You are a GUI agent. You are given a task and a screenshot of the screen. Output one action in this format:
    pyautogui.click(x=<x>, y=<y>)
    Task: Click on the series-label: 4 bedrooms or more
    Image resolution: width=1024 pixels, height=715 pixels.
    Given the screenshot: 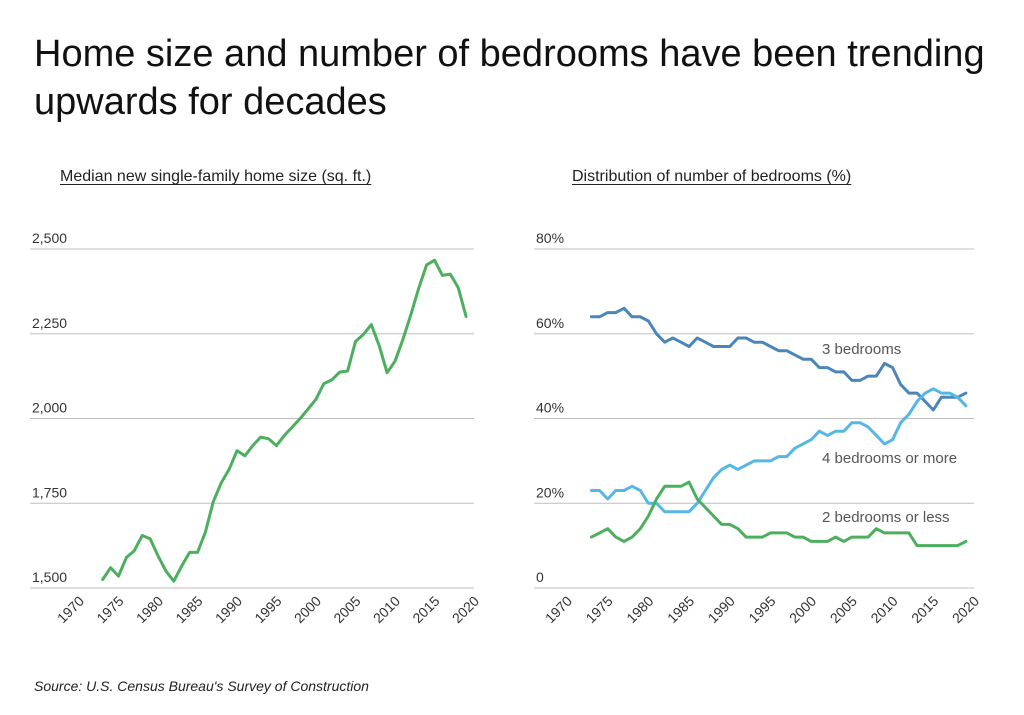 What is the action you would take?
    pyautogui.click(x=889, y=458)
    